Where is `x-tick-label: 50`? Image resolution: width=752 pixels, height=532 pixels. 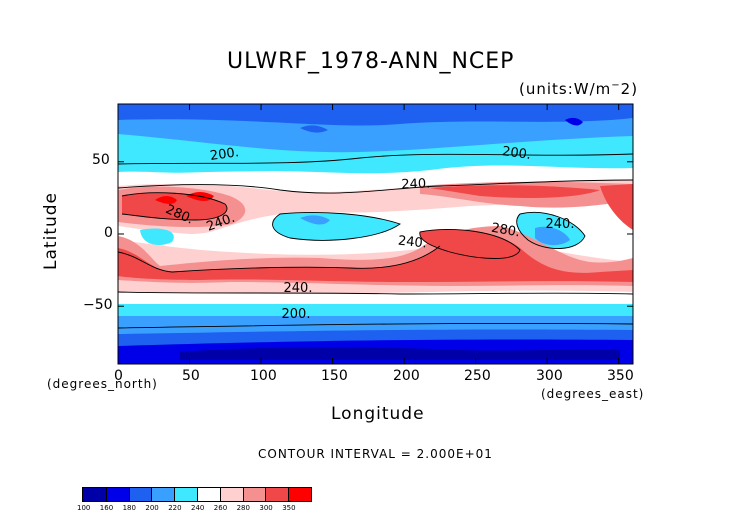
x-tick-label: 50 is located at coordinates (191, 376).